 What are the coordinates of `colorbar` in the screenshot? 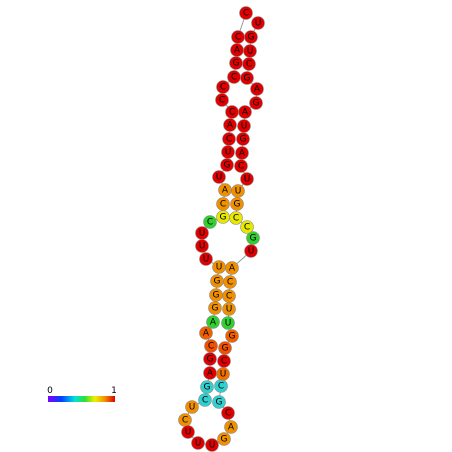 It's located at (81, 399).